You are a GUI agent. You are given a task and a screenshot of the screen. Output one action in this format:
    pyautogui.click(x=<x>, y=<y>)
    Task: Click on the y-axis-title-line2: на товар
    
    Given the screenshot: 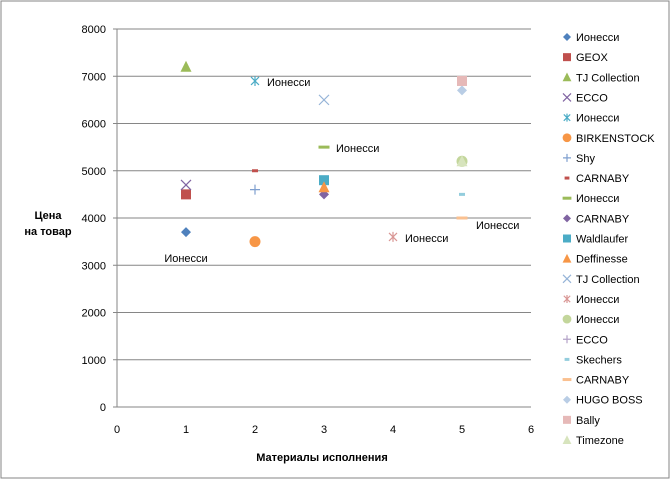 What is the action you would take?
    pyautogui.click(x=48, y=232)
    